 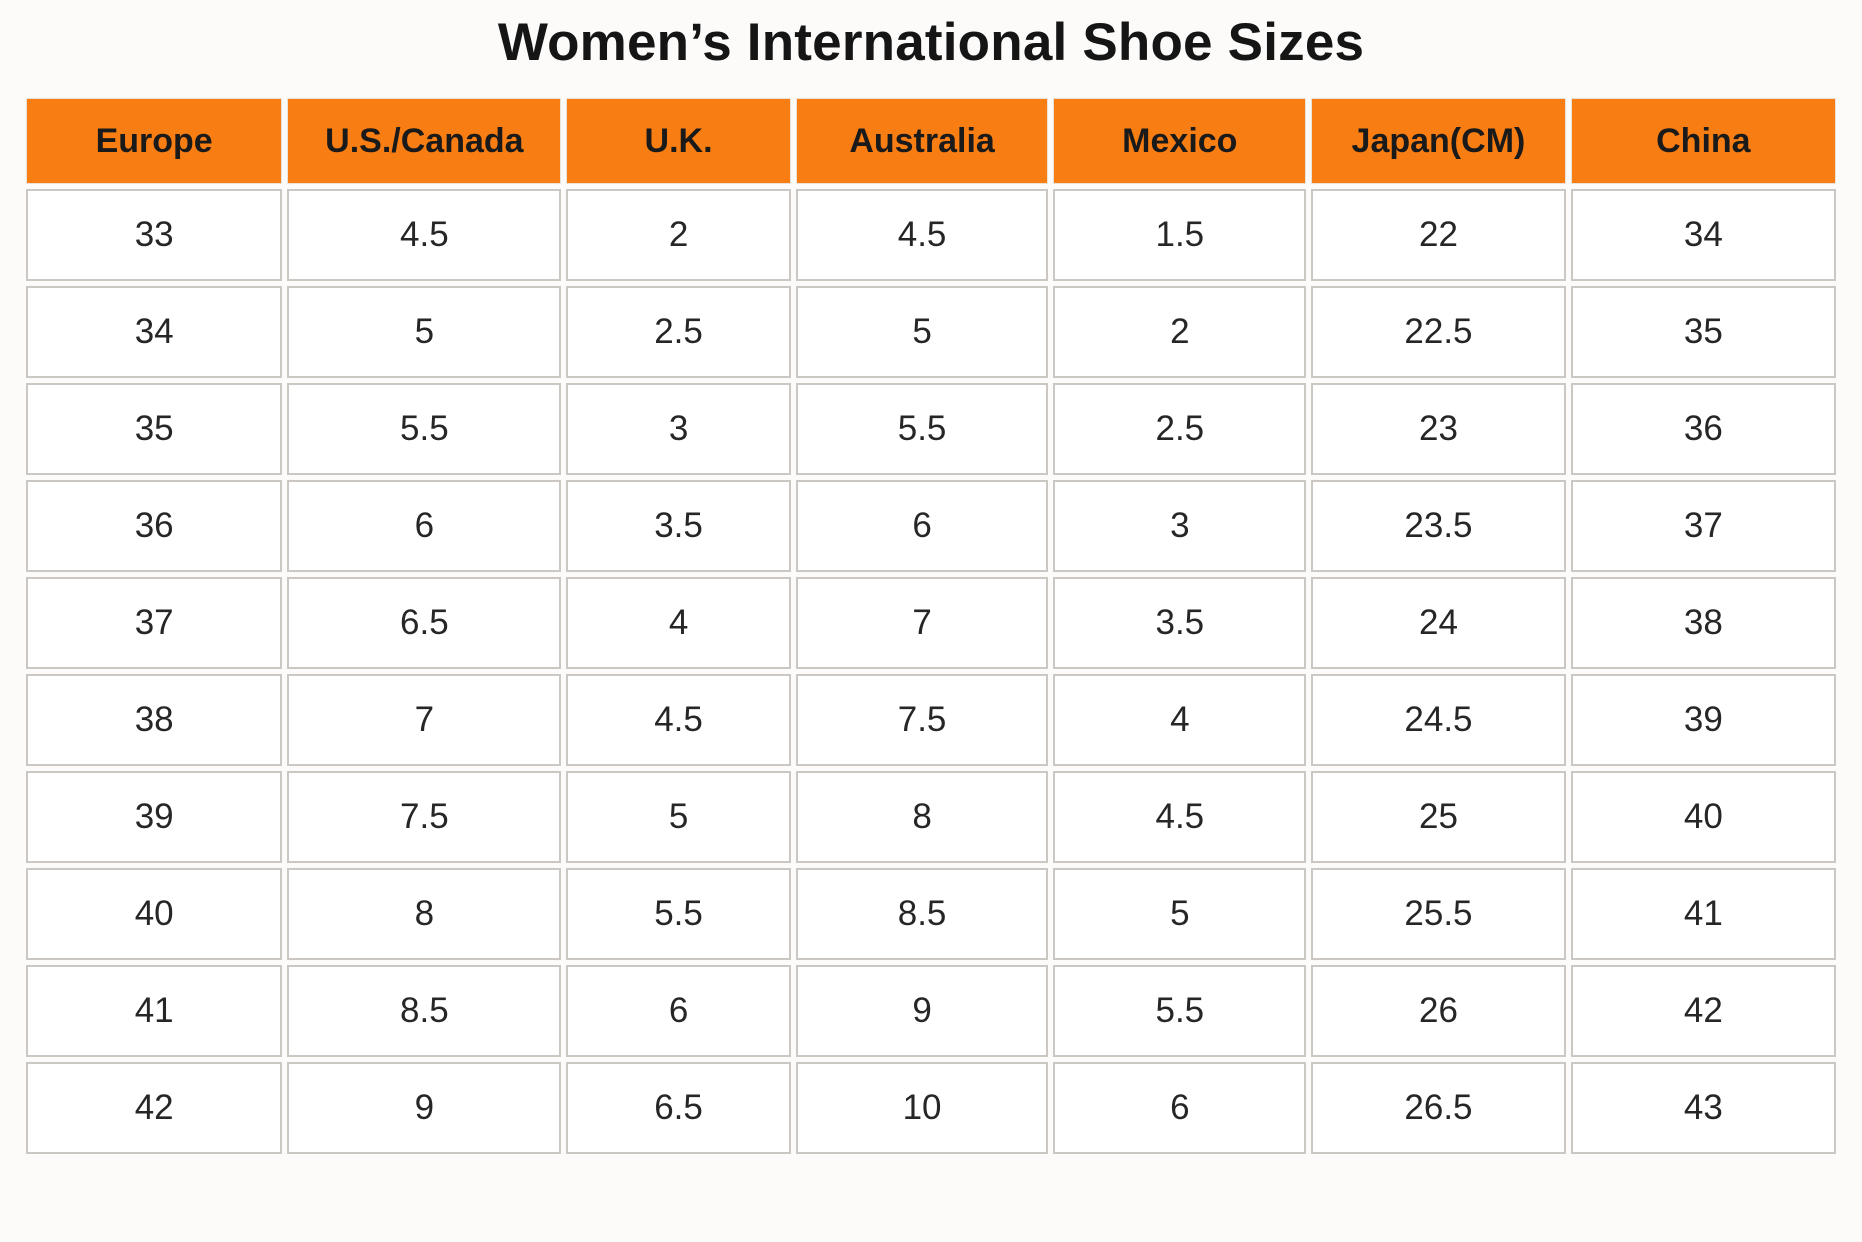 I want to click on table-cell: 26.5, so click(x=1438, y=1108).